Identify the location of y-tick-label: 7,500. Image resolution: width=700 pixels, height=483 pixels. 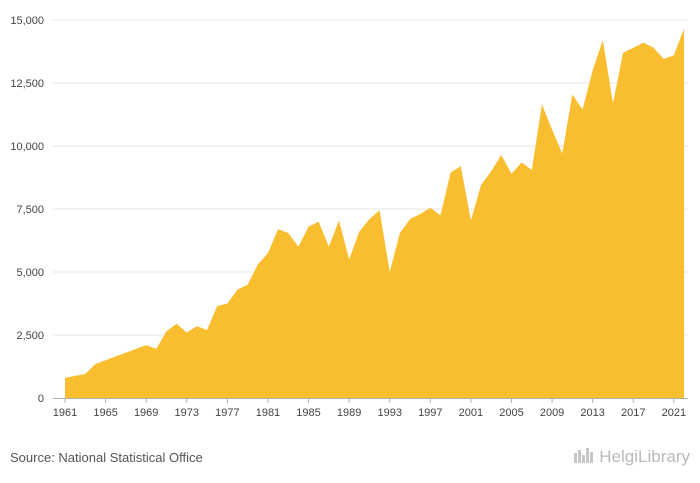
(30, 210).